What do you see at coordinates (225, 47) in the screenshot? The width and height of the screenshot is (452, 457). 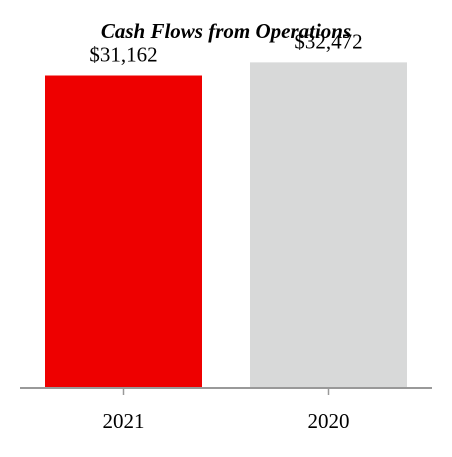 I see `data-labels-layer: $31,162 $32,472` at bounding box center [225, 47].